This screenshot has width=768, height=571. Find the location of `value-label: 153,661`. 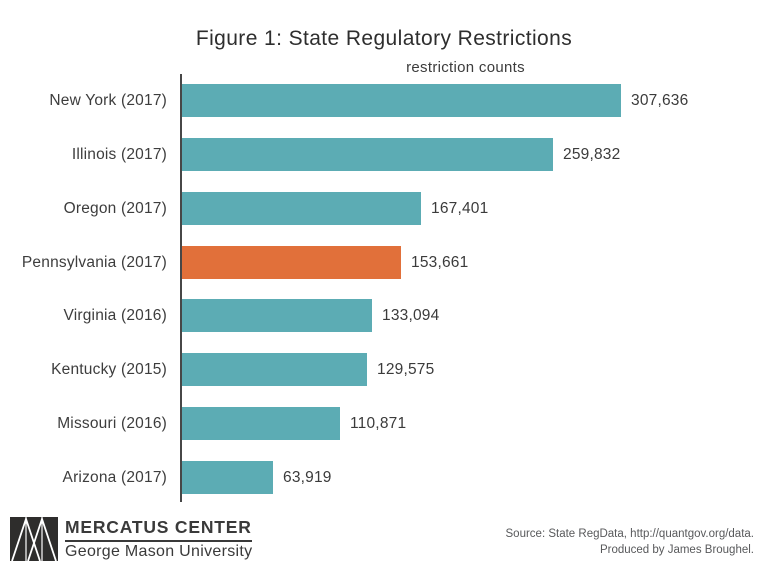

value-label: 153,661 is located at coordinates (440, 262).